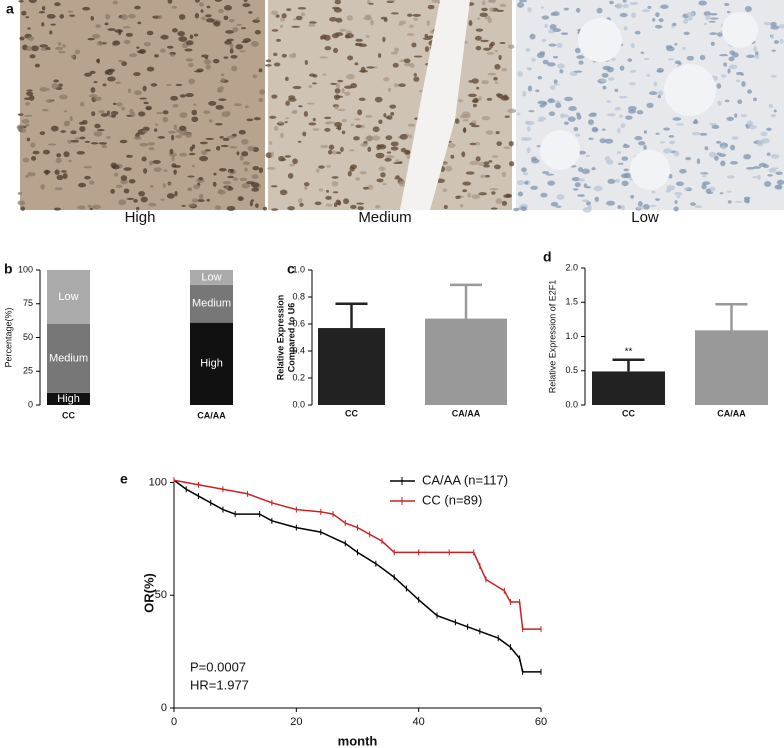  I want to click on panel-label: b, so click(8, 269).